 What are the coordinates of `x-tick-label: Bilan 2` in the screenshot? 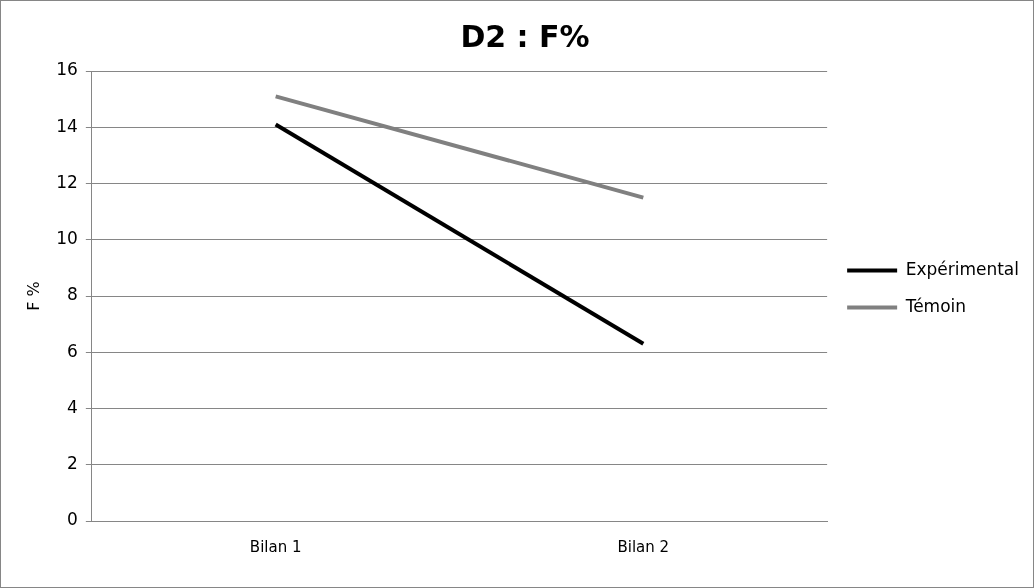 It's located at (643, 546).